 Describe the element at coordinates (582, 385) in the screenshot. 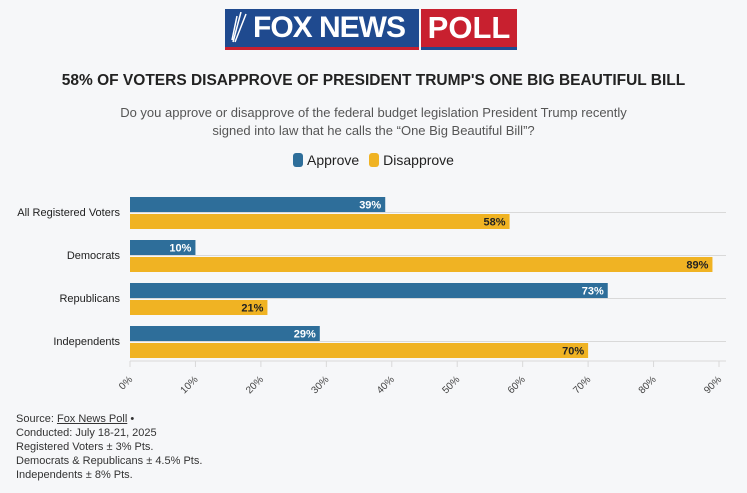

I see `x-tick-label: 70%` at that location.